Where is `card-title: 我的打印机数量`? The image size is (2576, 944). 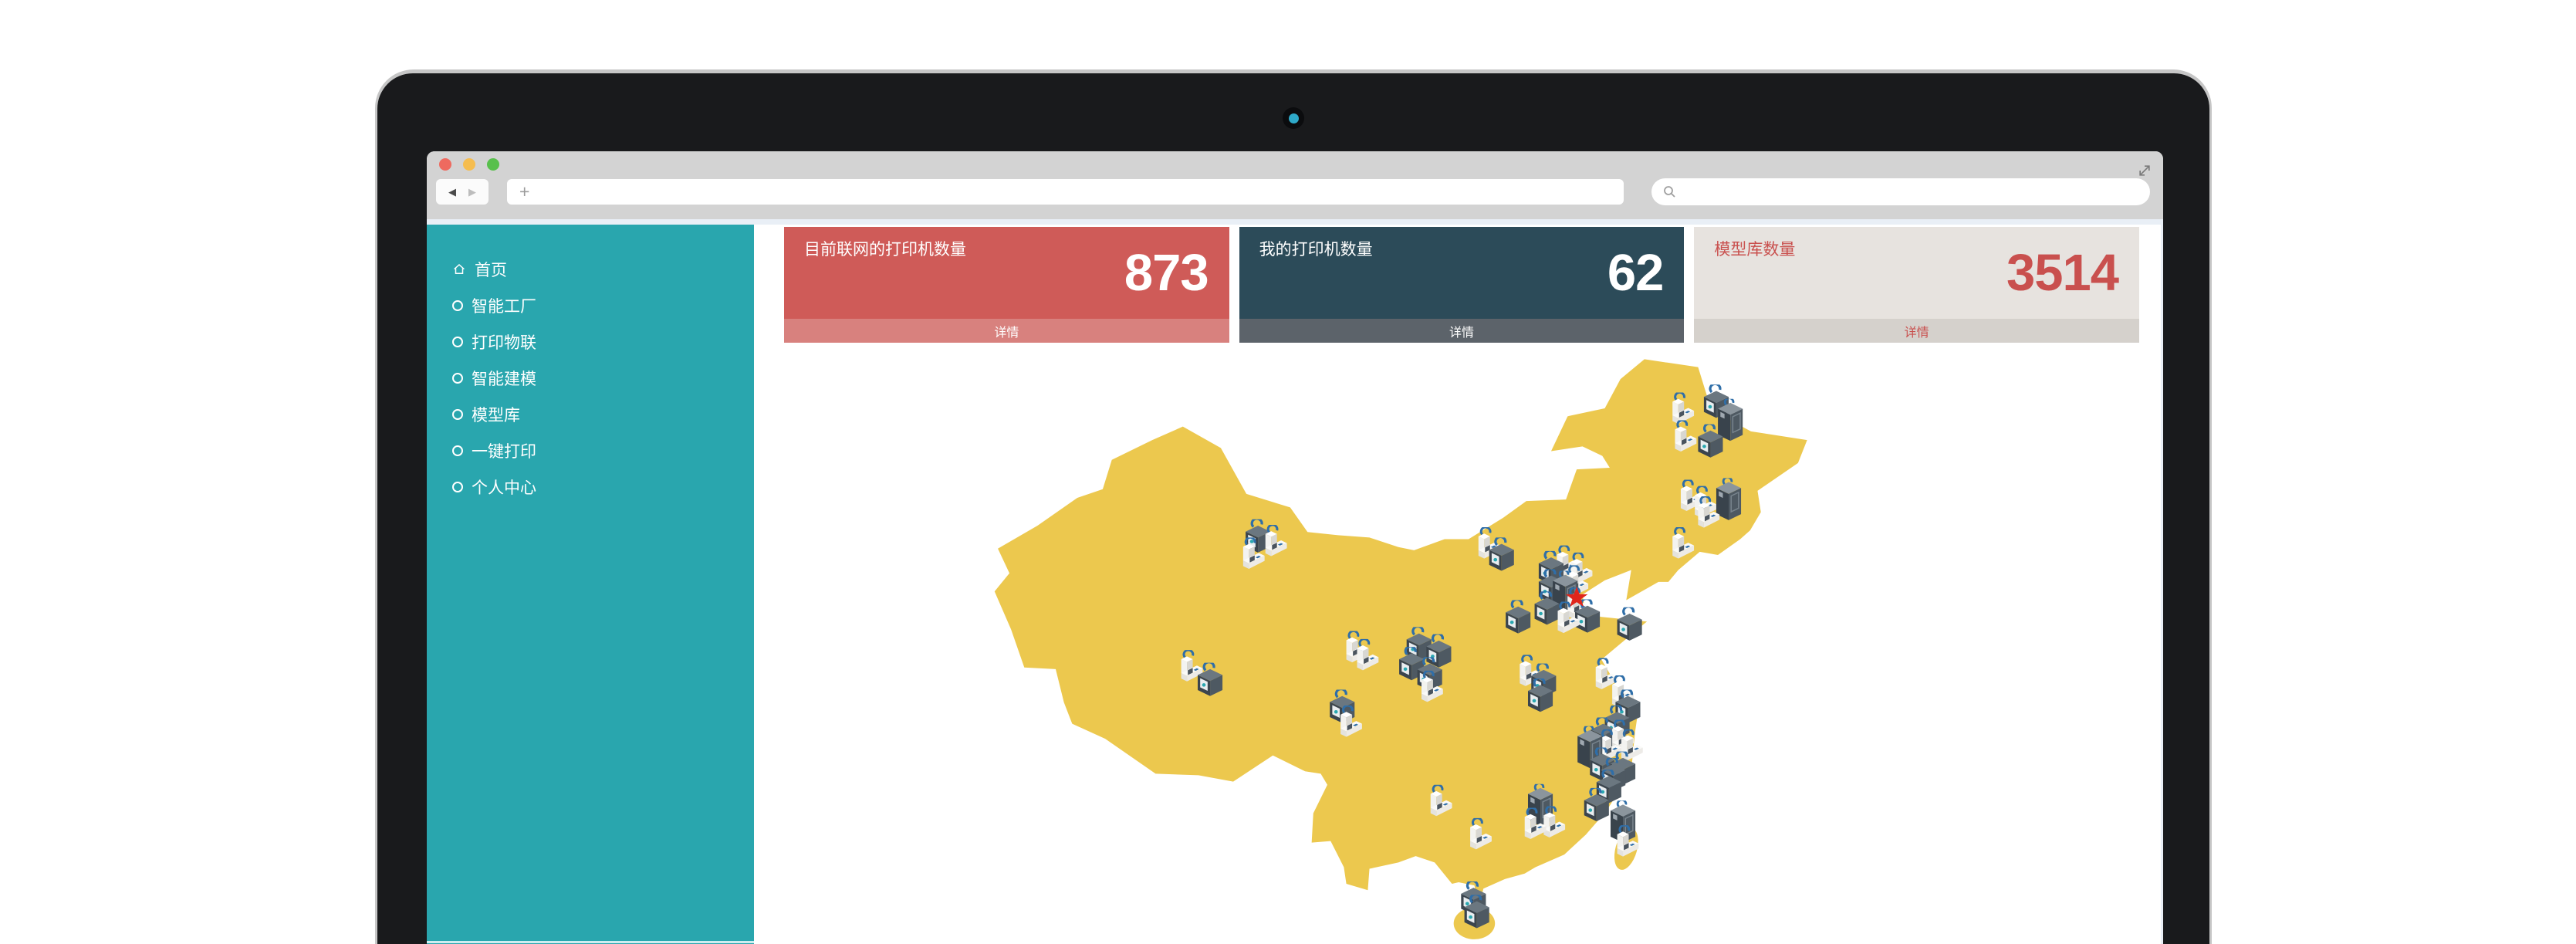 card-title: 我的打印机数量 is located at coordinates (1316, 250).